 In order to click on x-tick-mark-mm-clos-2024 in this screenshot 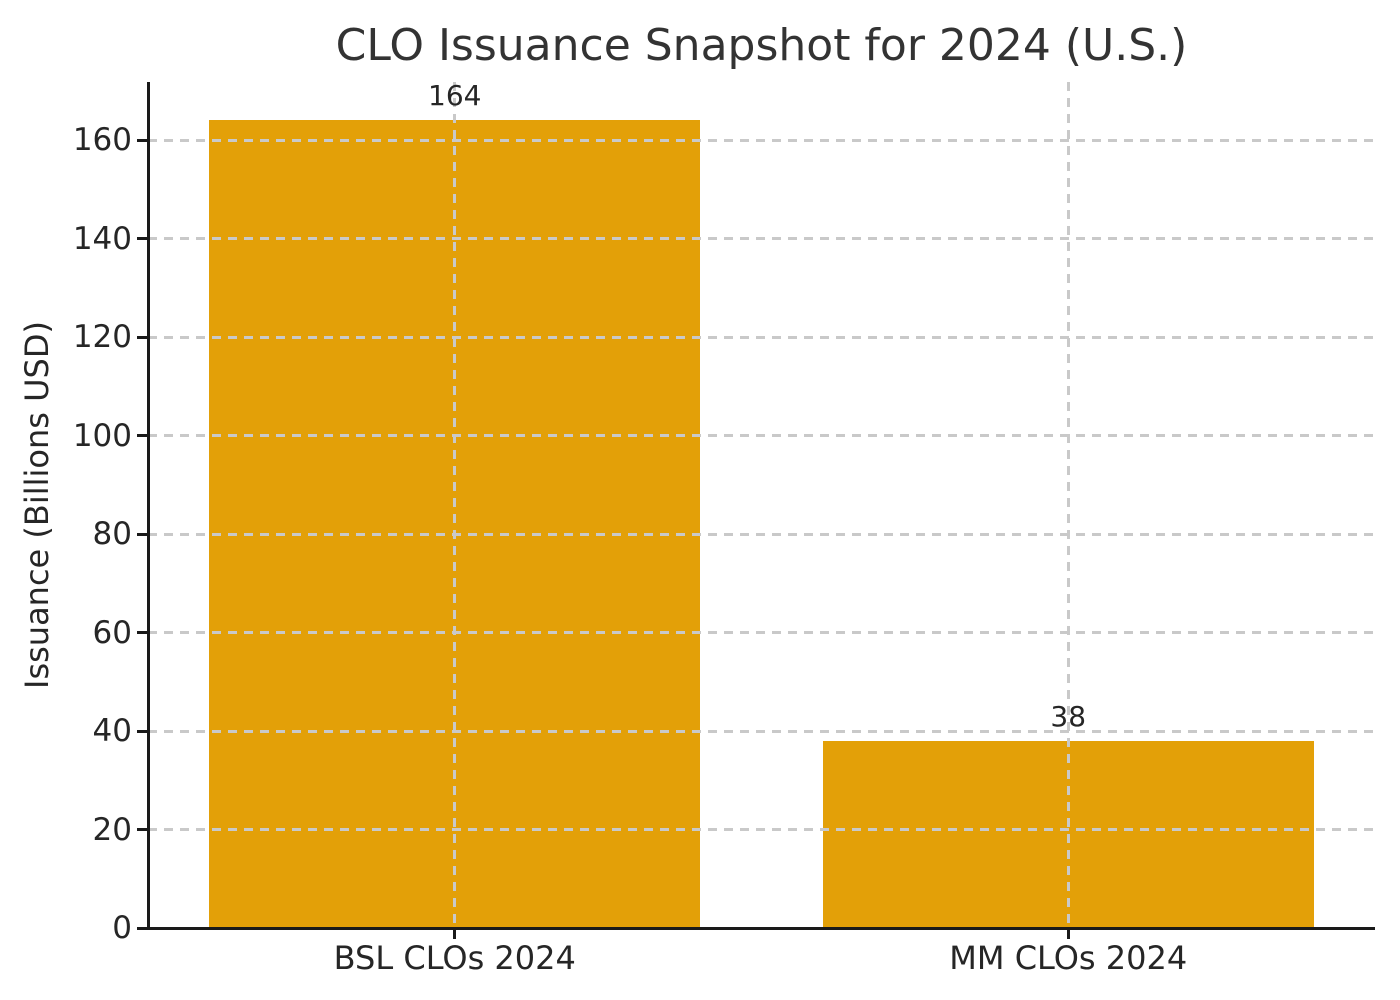, I will do `click(1068, 933)`.